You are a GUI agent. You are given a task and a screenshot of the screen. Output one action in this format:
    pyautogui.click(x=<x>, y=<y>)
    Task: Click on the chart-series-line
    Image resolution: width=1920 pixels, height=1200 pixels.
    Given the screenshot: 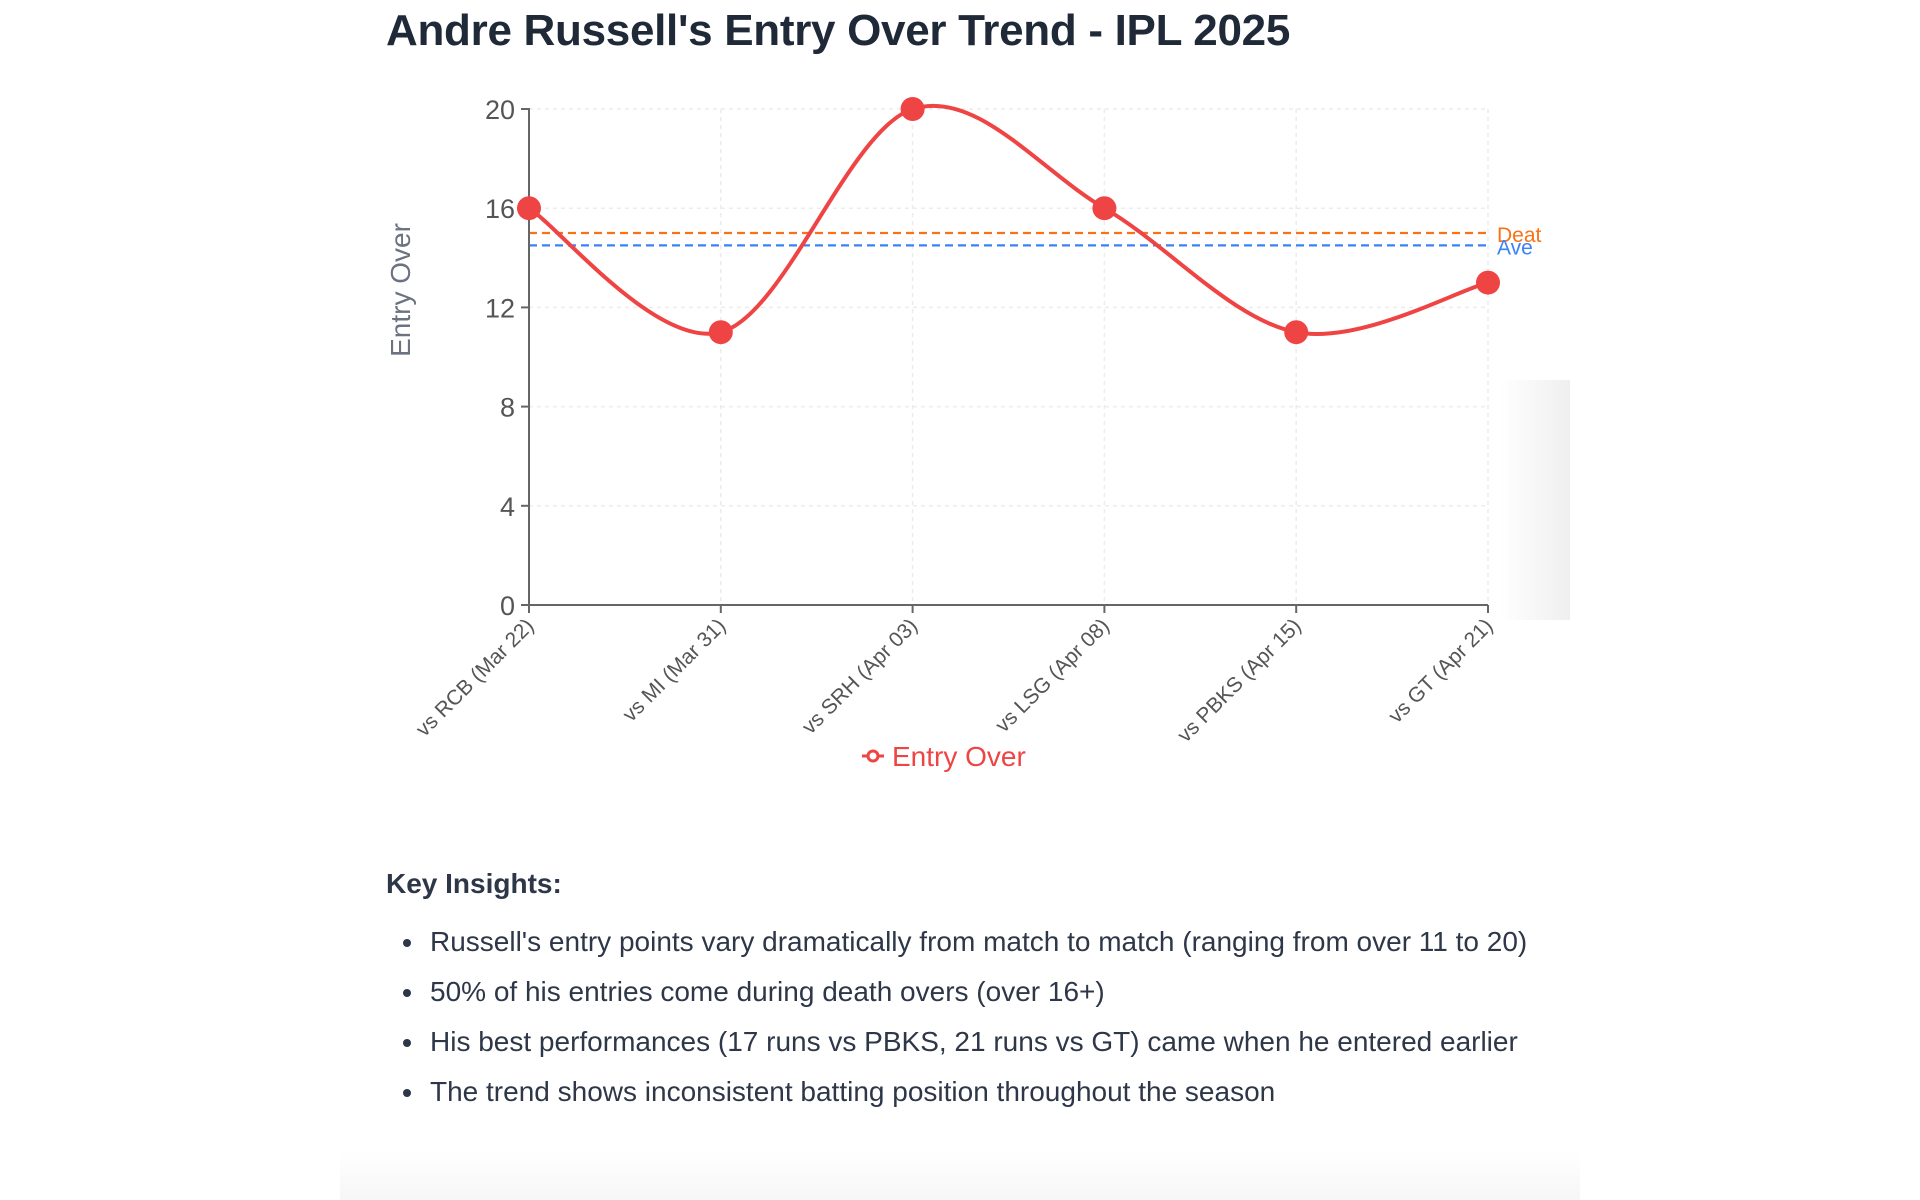 What is the action you would take?
    pyautogui.click(x=1008, y=219)
    